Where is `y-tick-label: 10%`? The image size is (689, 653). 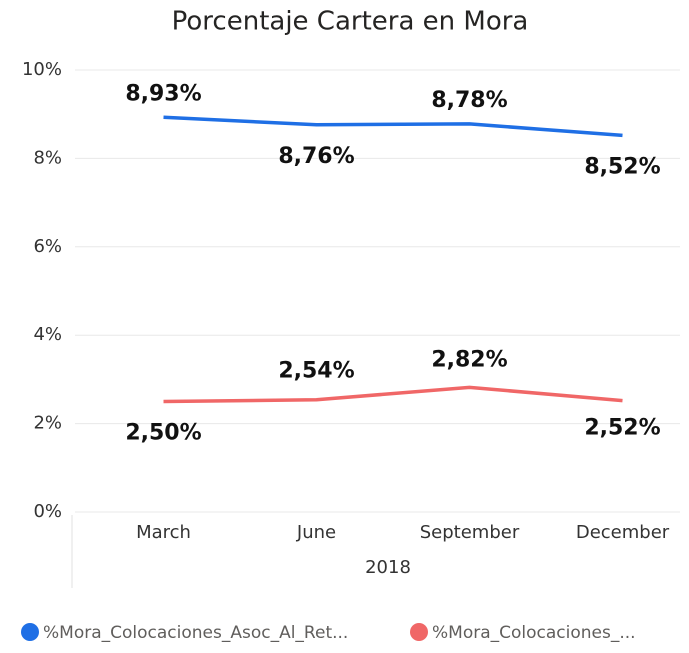
y-tick-label: 10% is located at coordinates (42, 69).